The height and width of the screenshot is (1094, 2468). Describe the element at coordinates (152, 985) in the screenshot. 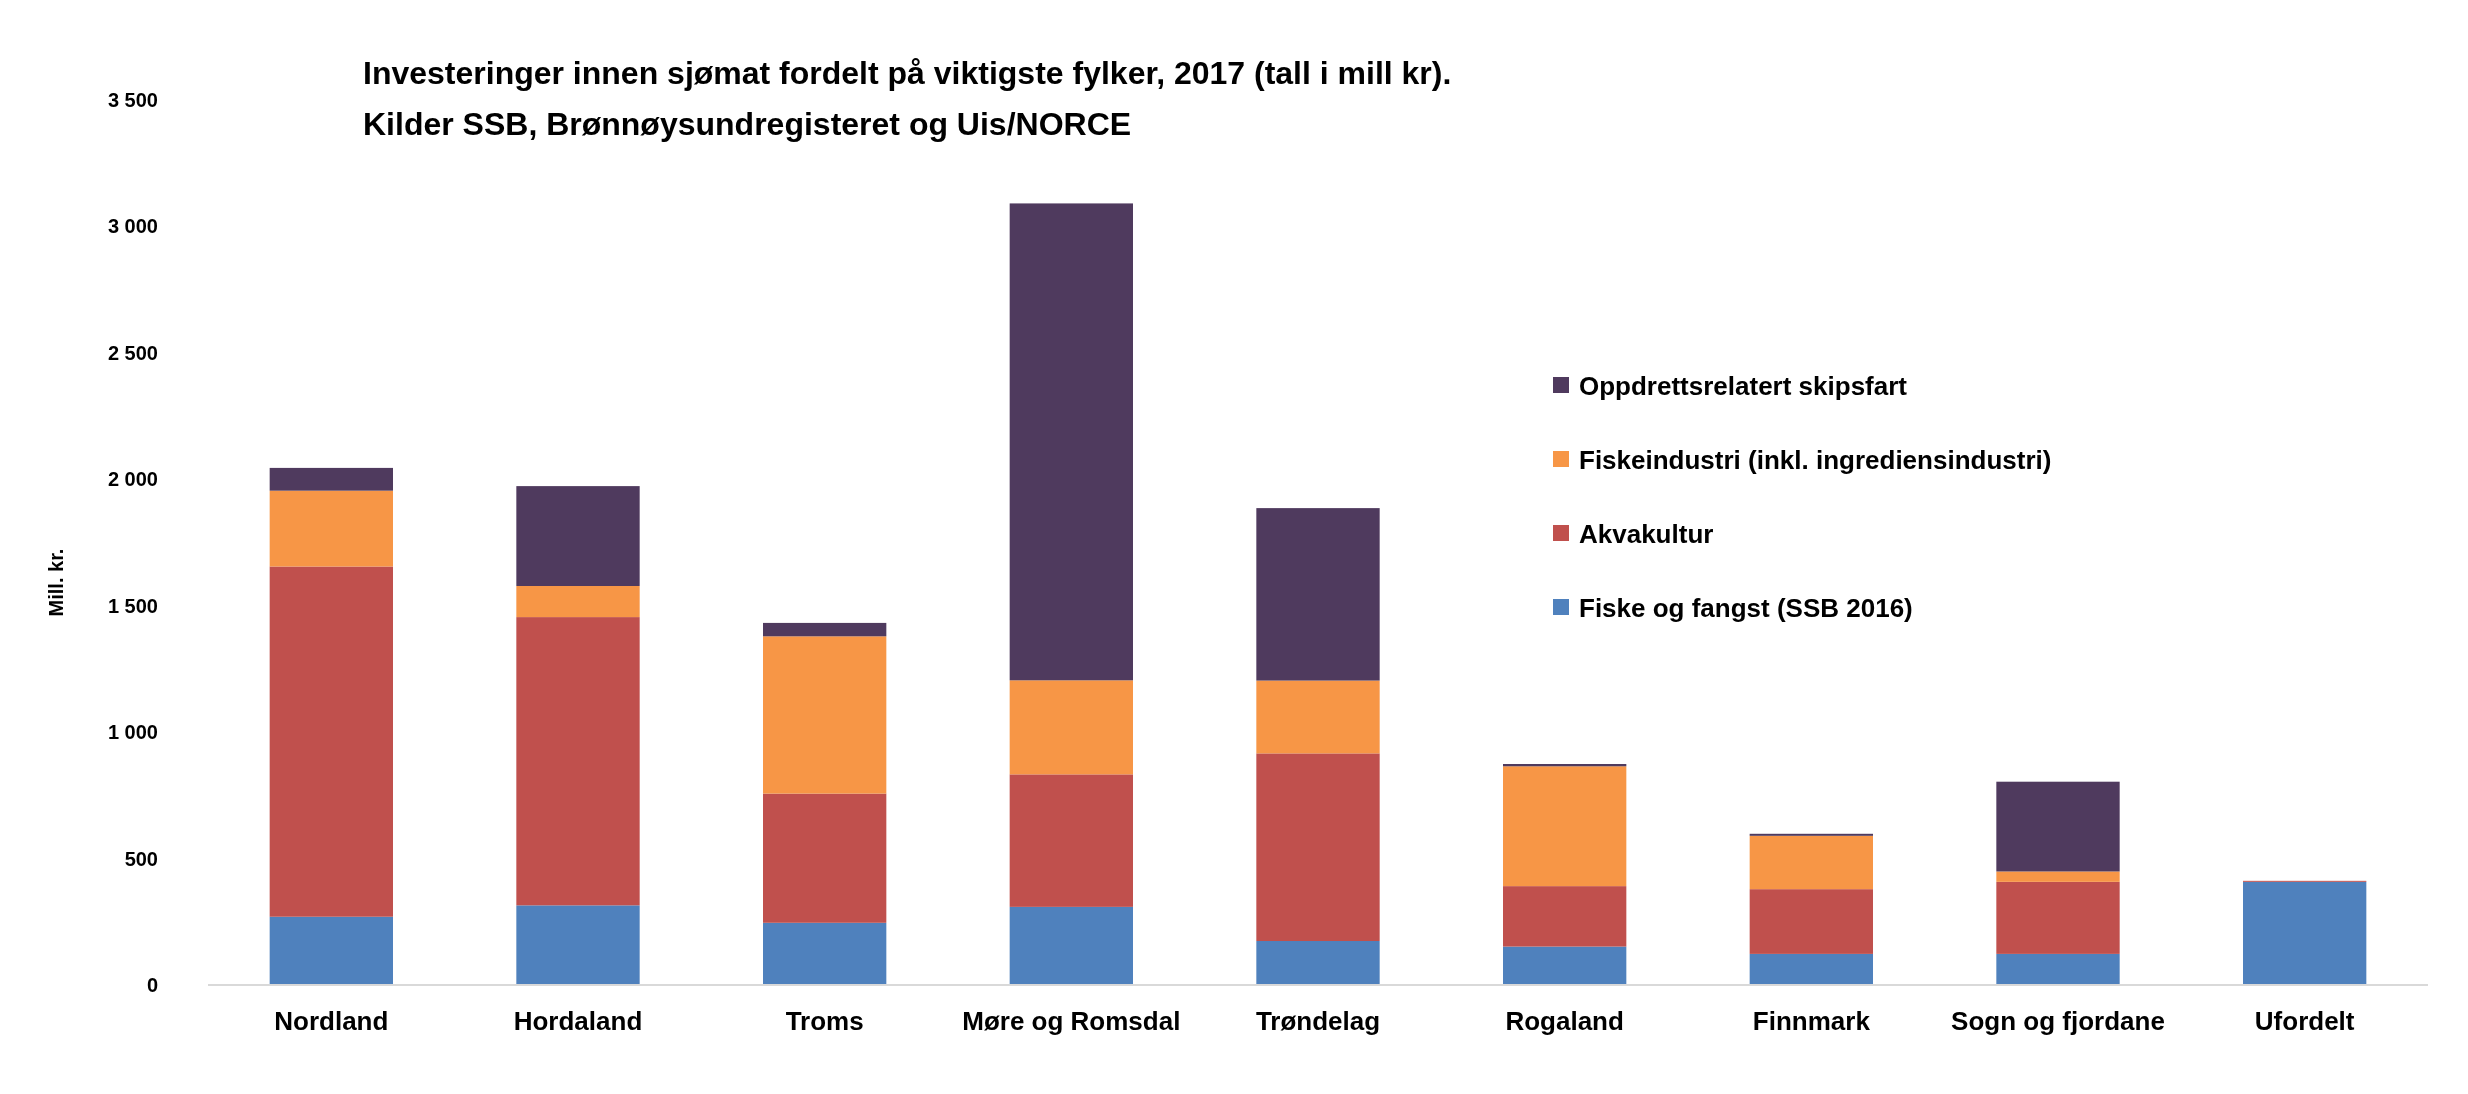

I see `y-tick-label: 0` at that location.